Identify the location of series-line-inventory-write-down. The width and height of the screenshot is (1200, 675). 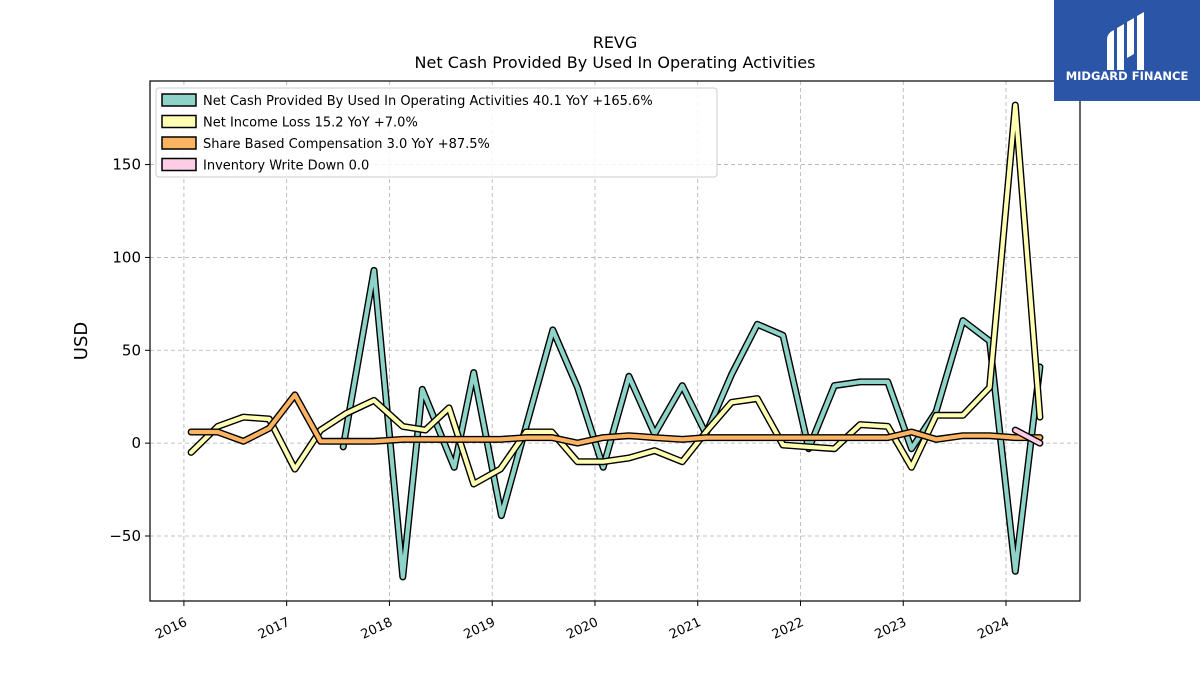
(1028, 437).